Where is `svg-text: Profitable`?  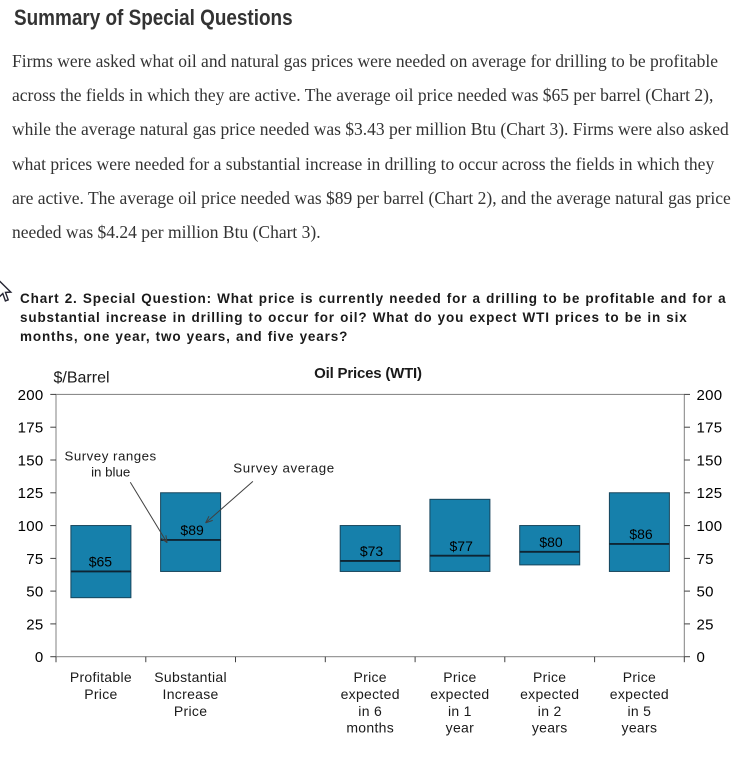
svg-text: Profitable is located at coordinates (101, 677).